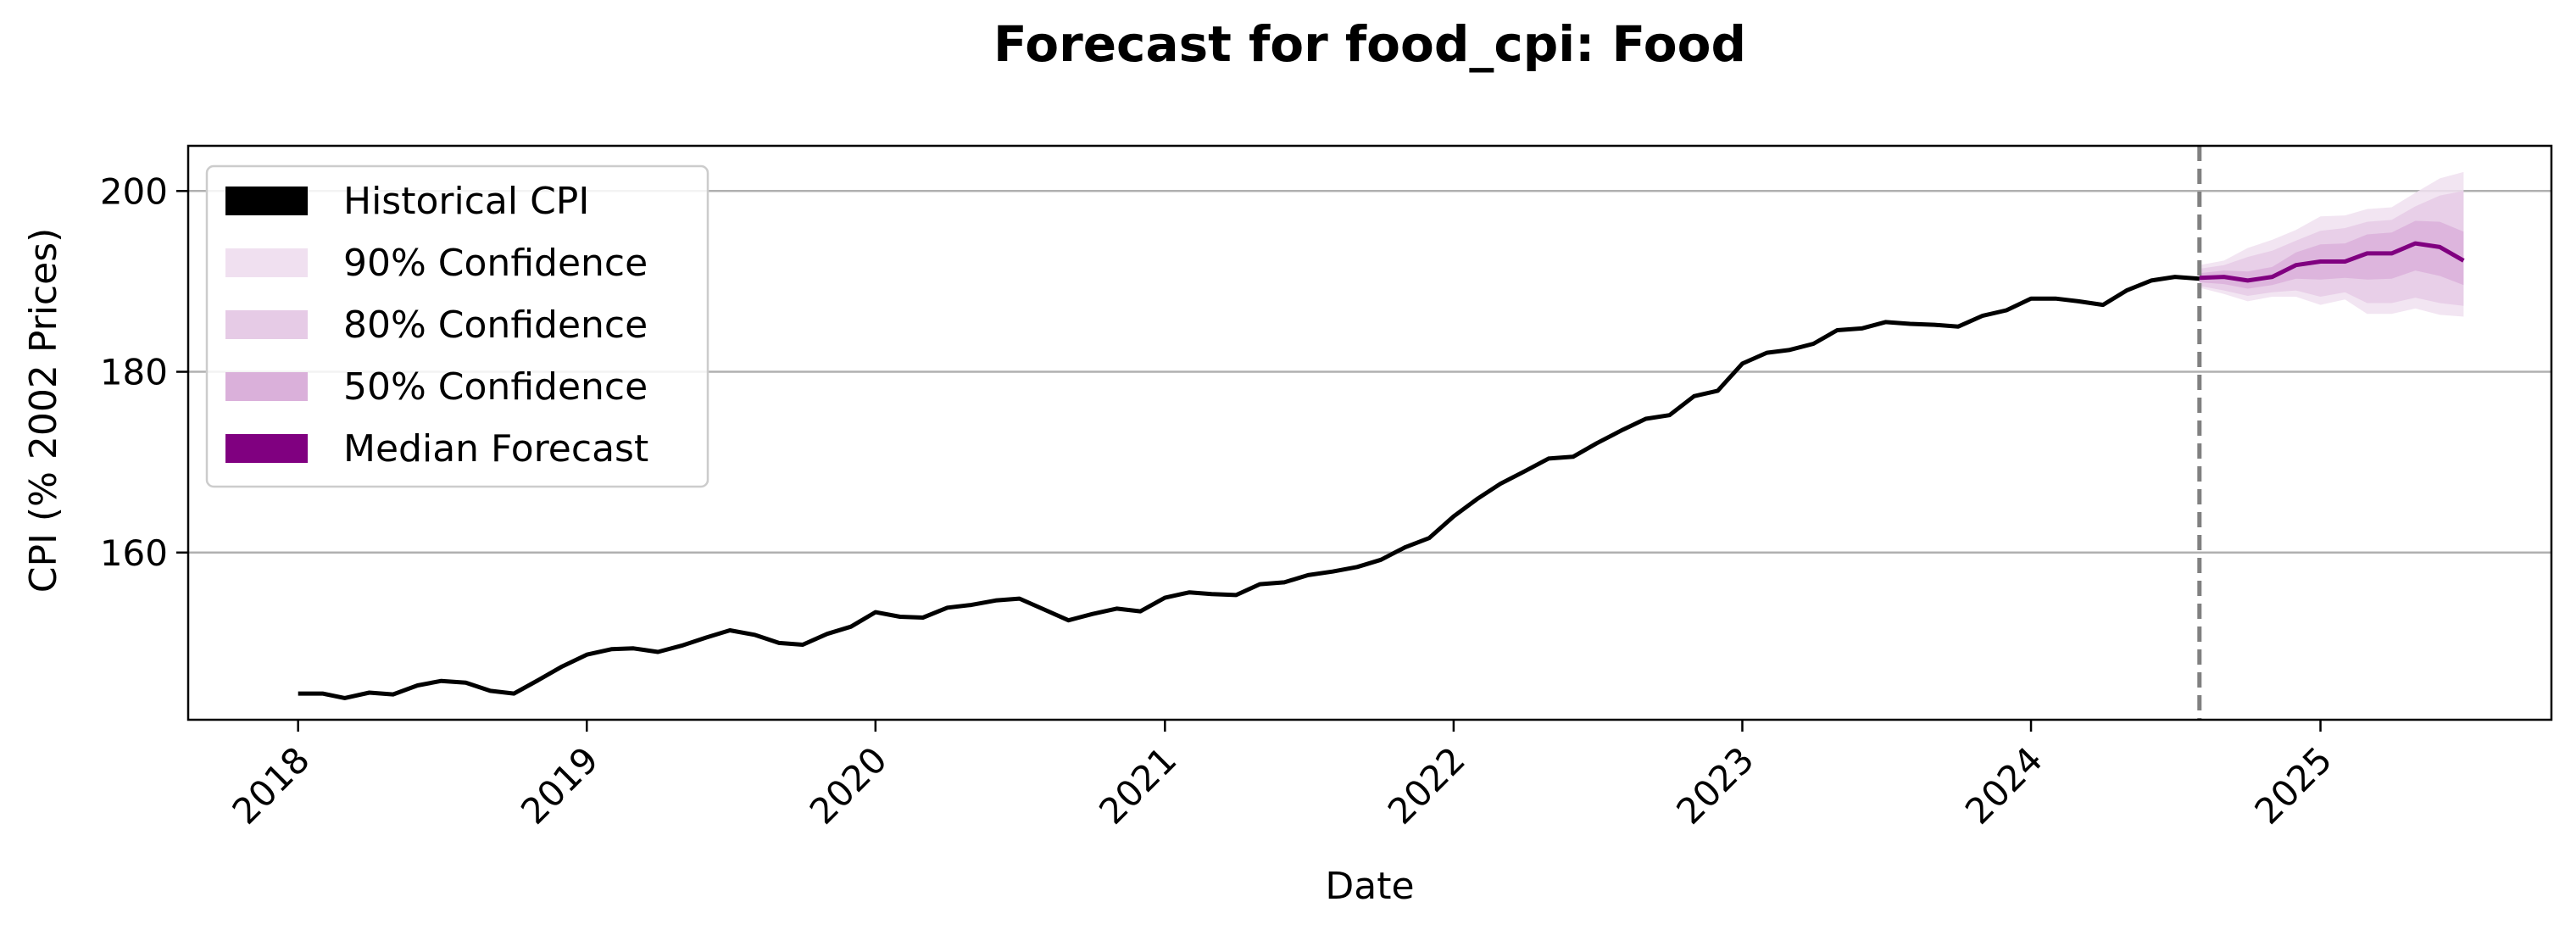 This screenshot has height=930, width=2576. What do you see at coordinates (134, 373) in the screenshot?
I see `y-tick-label-180: 180` at bounding box center [134, 373].